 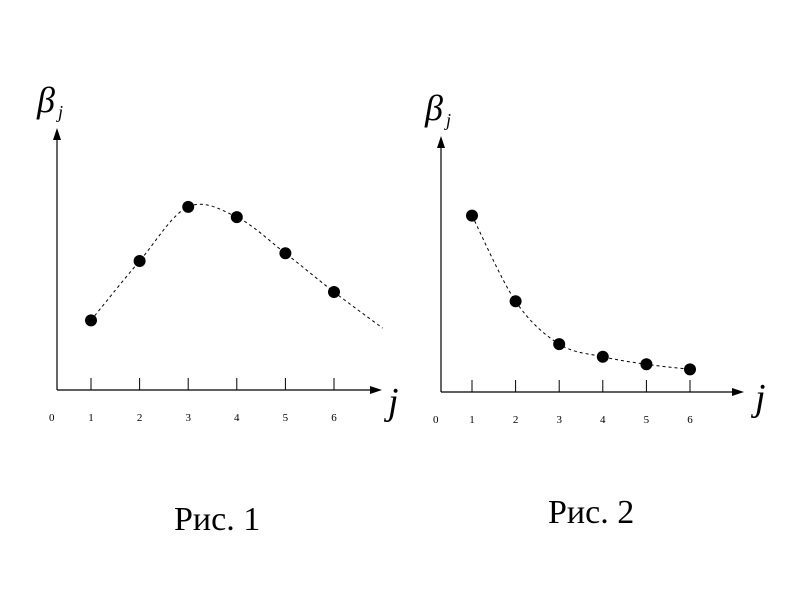 I want to click on chart-1-x-label: j, so click(x=391, y=402).